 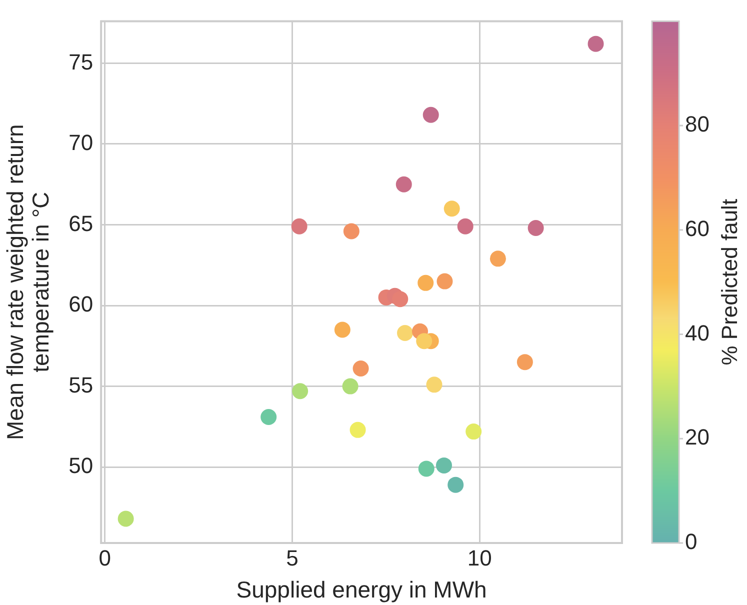 I want to click on color-bar-label: 80, so click(x=697, y=124).